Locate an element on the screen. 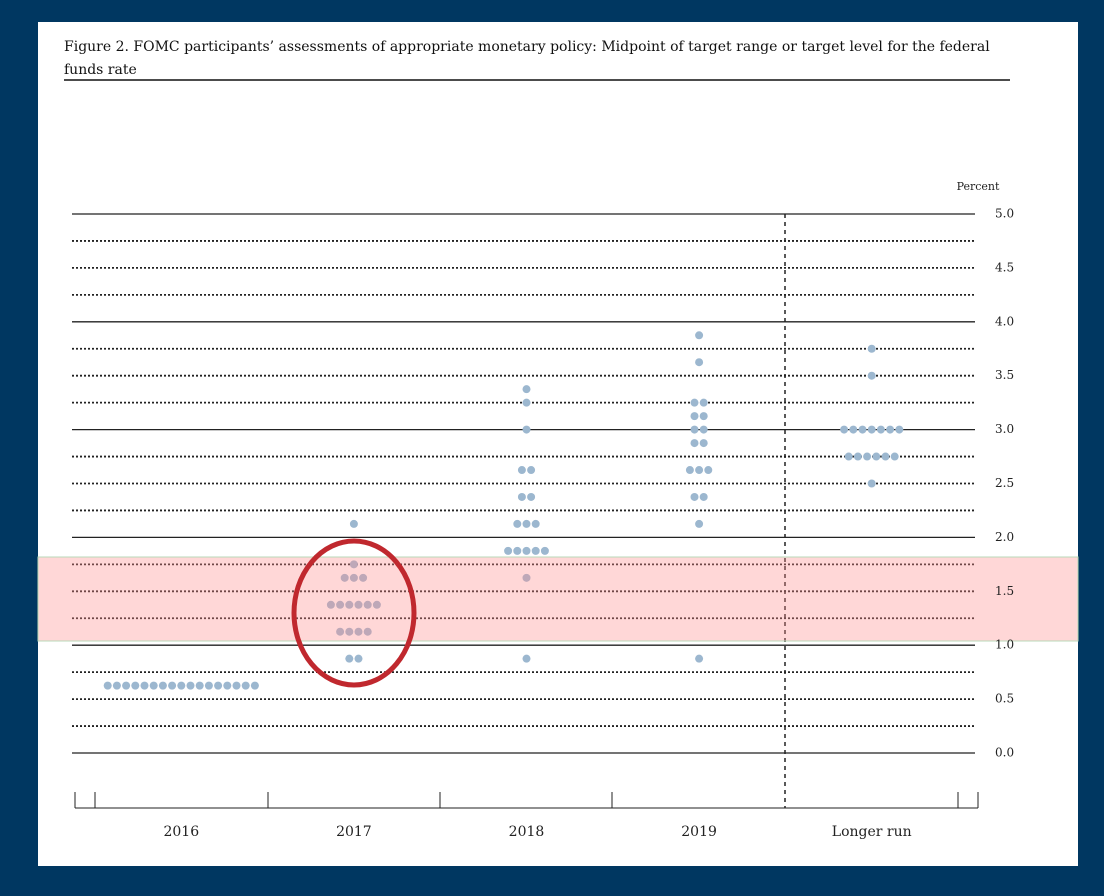 The image size is (1104, 896). y-tick-label: 3.5 is located at coordinates (1004, 375).